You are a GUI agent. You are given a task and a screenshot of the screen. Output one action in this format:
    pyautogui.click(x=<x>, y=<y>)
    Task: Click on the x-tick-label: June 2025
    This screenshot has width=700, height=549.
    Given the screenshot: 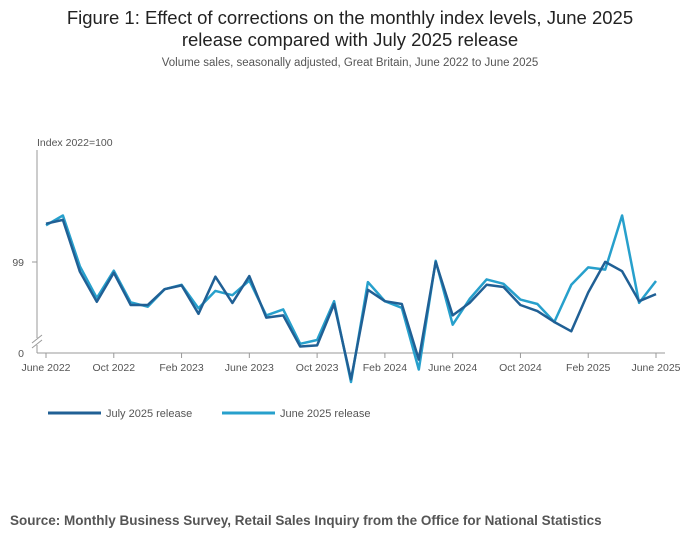 What is the action you would take?
    pyautogui.click(x=655, y=368)
    